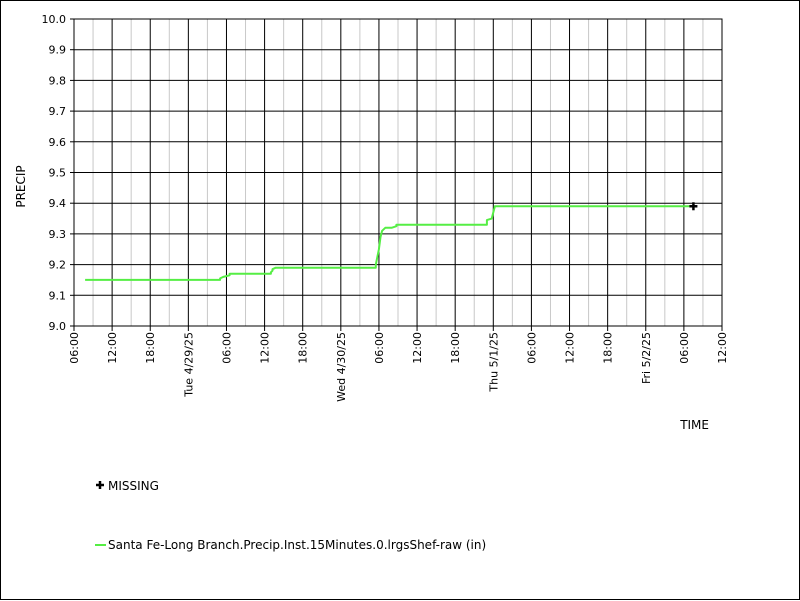 Image resolution: width=800 pixels, height=601 pixels. What do you see at coordinates (693, 206) in the screenshot?
I see `missing-marker` at bounding box center [693, 206].